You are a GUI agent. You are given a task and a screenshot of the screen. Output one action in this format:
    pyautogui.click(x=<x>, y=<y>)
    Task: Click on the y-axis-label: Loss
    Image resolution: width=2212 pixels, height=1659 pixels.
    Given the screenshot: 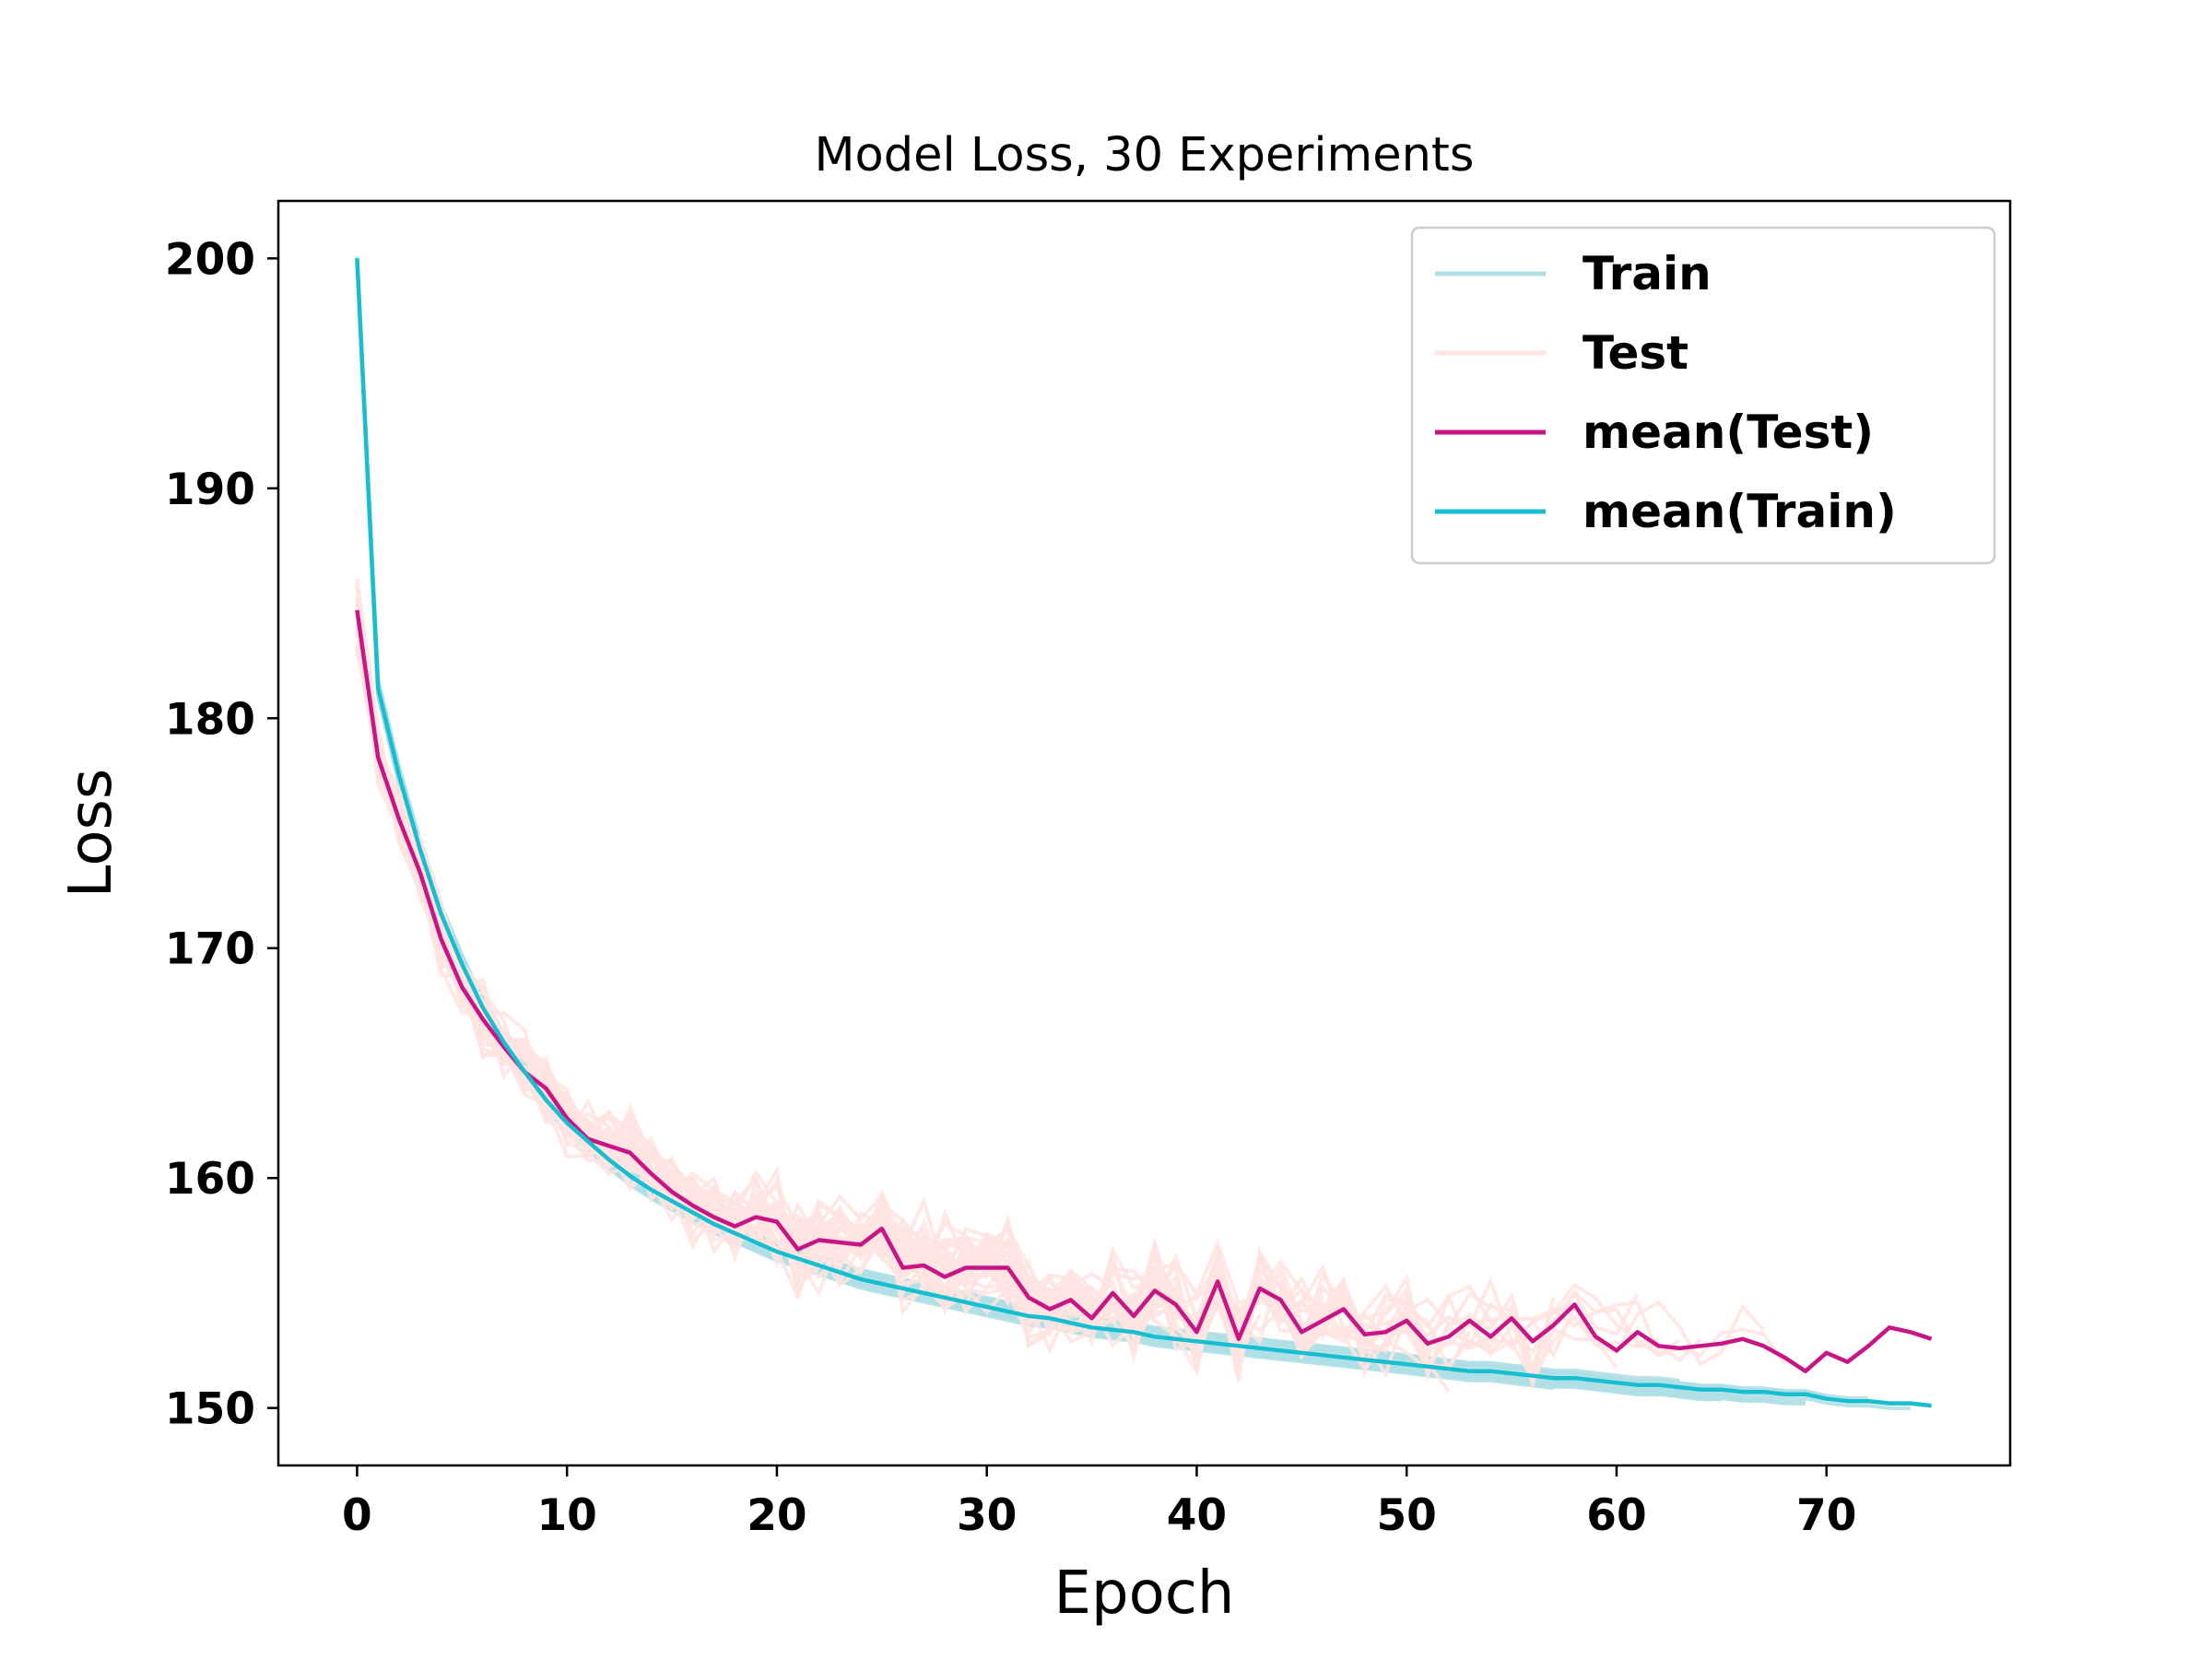 What is the action you would take?
    pyautogui.click(x=91, y=833)
    